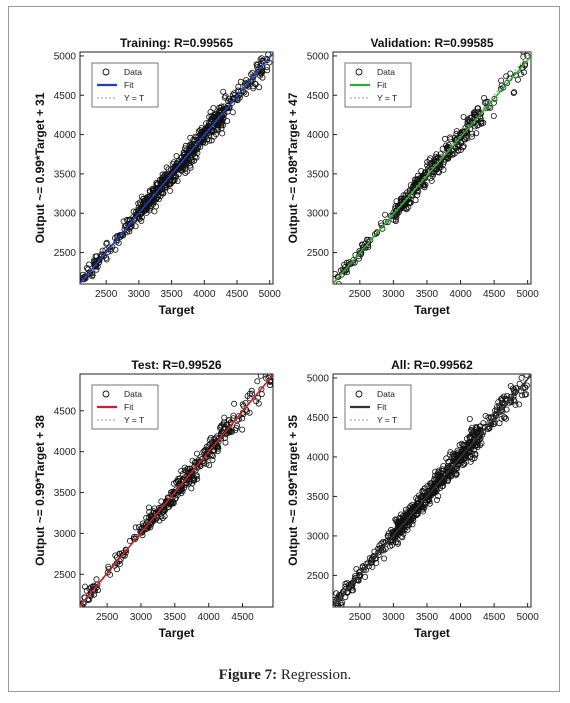  What do you see at coordinates (318, 214) in the screenshot?
I see `y-tick-label: 3000` at bounding box center [318, 214].